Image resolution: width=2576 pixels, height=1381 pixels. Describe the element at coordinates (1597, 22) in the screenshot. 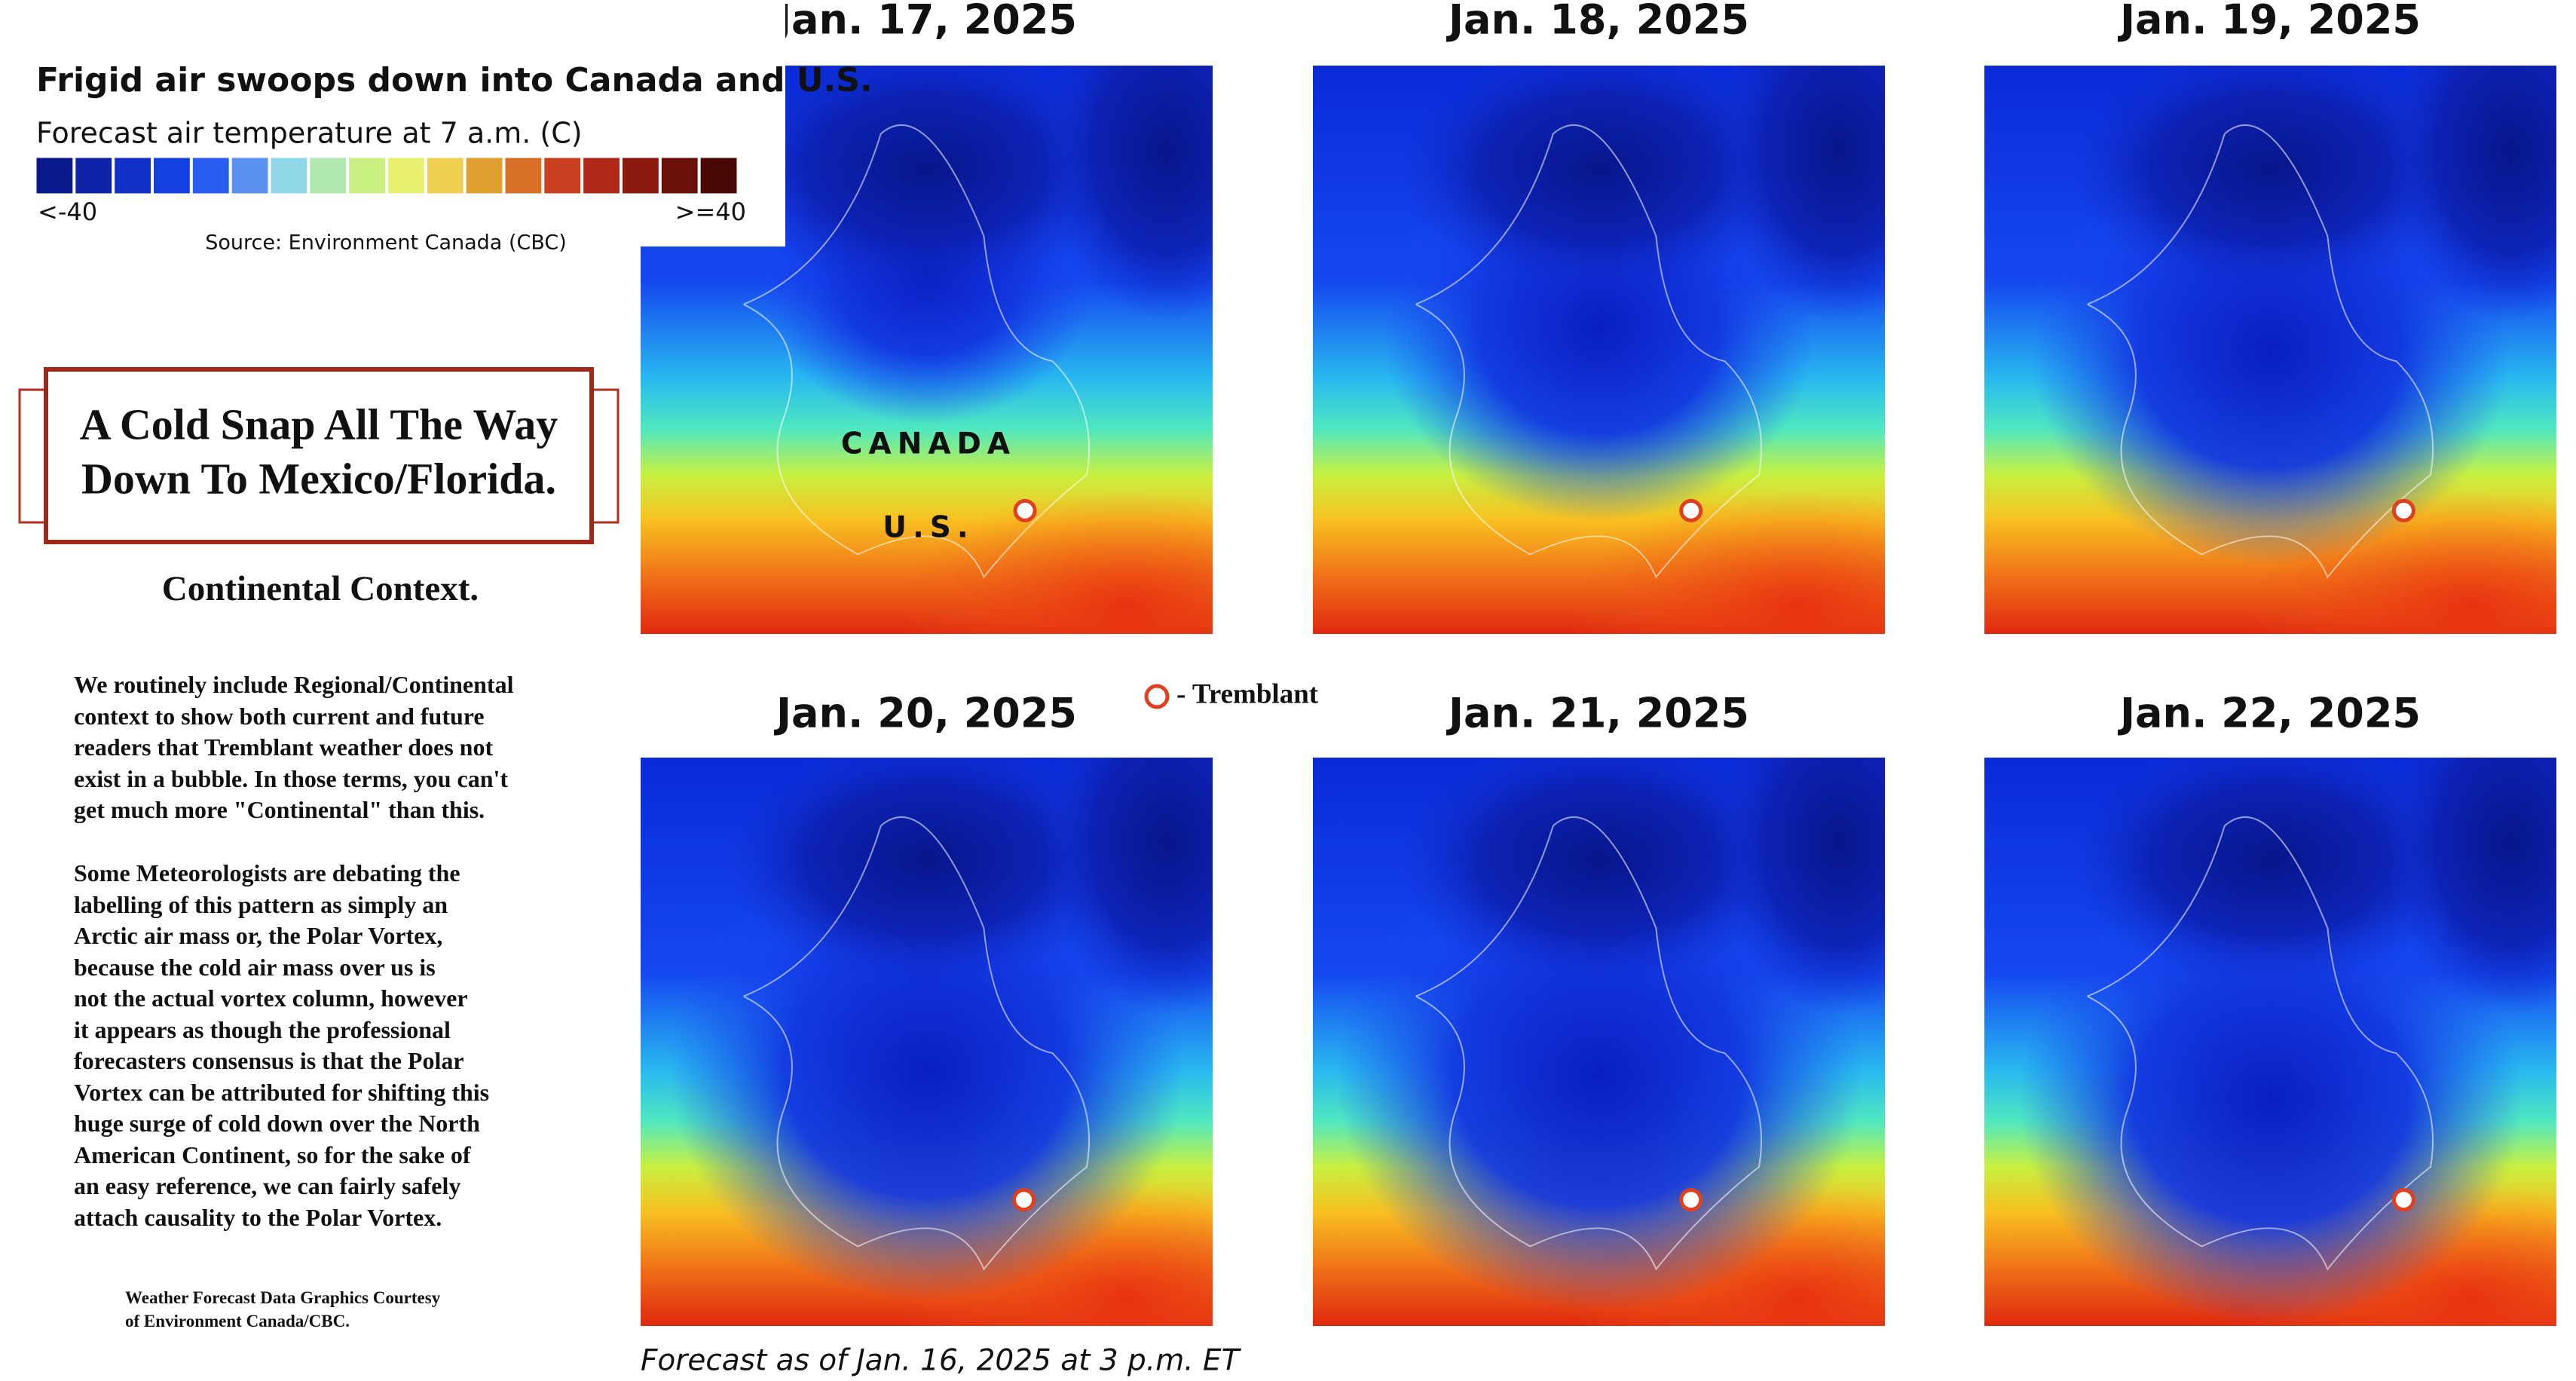

I see `panel-date: Jan. 18, 2025` at that location.